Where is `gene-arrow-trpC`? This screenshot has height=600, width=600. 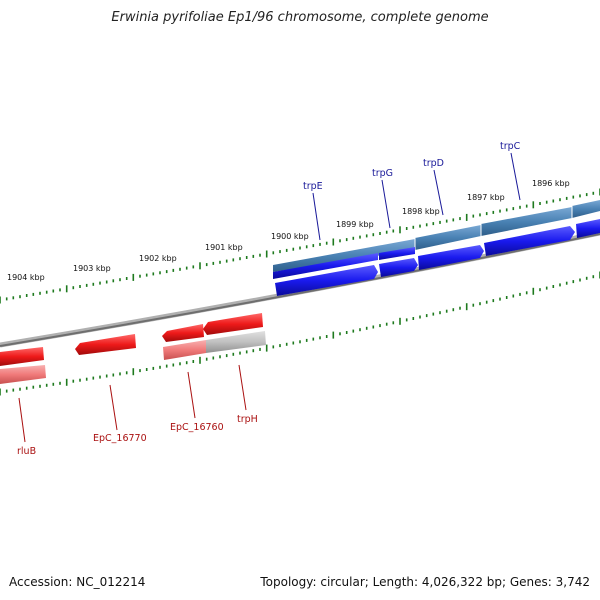 gene-arrow-trpC is located at coordinates (529, 241).